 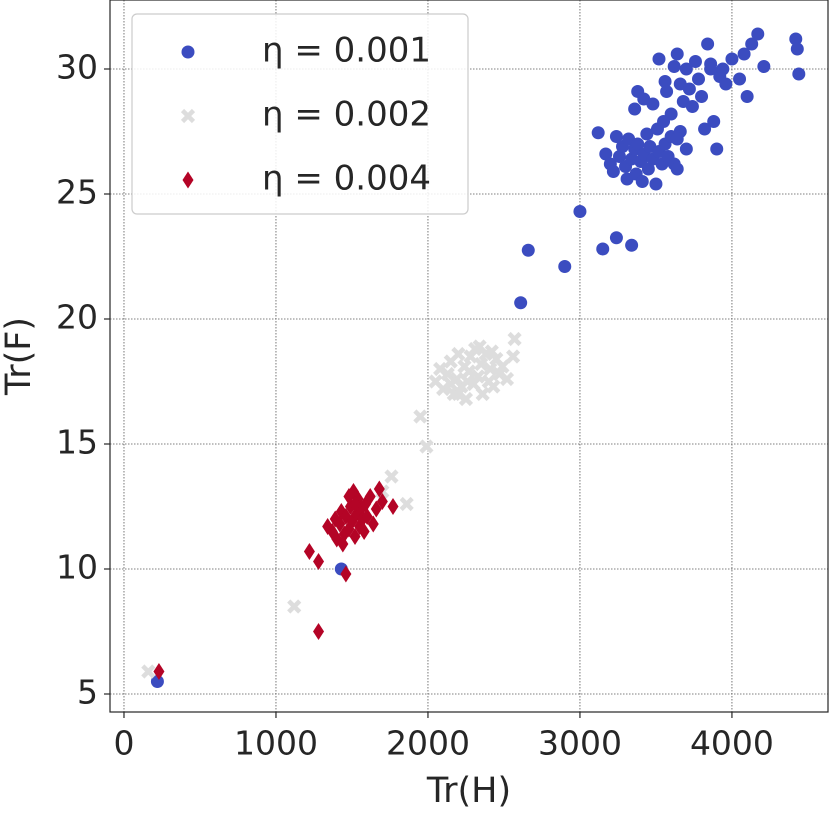 I want to click on x-axis-label: Tr(H), so click(x=468, y=791).